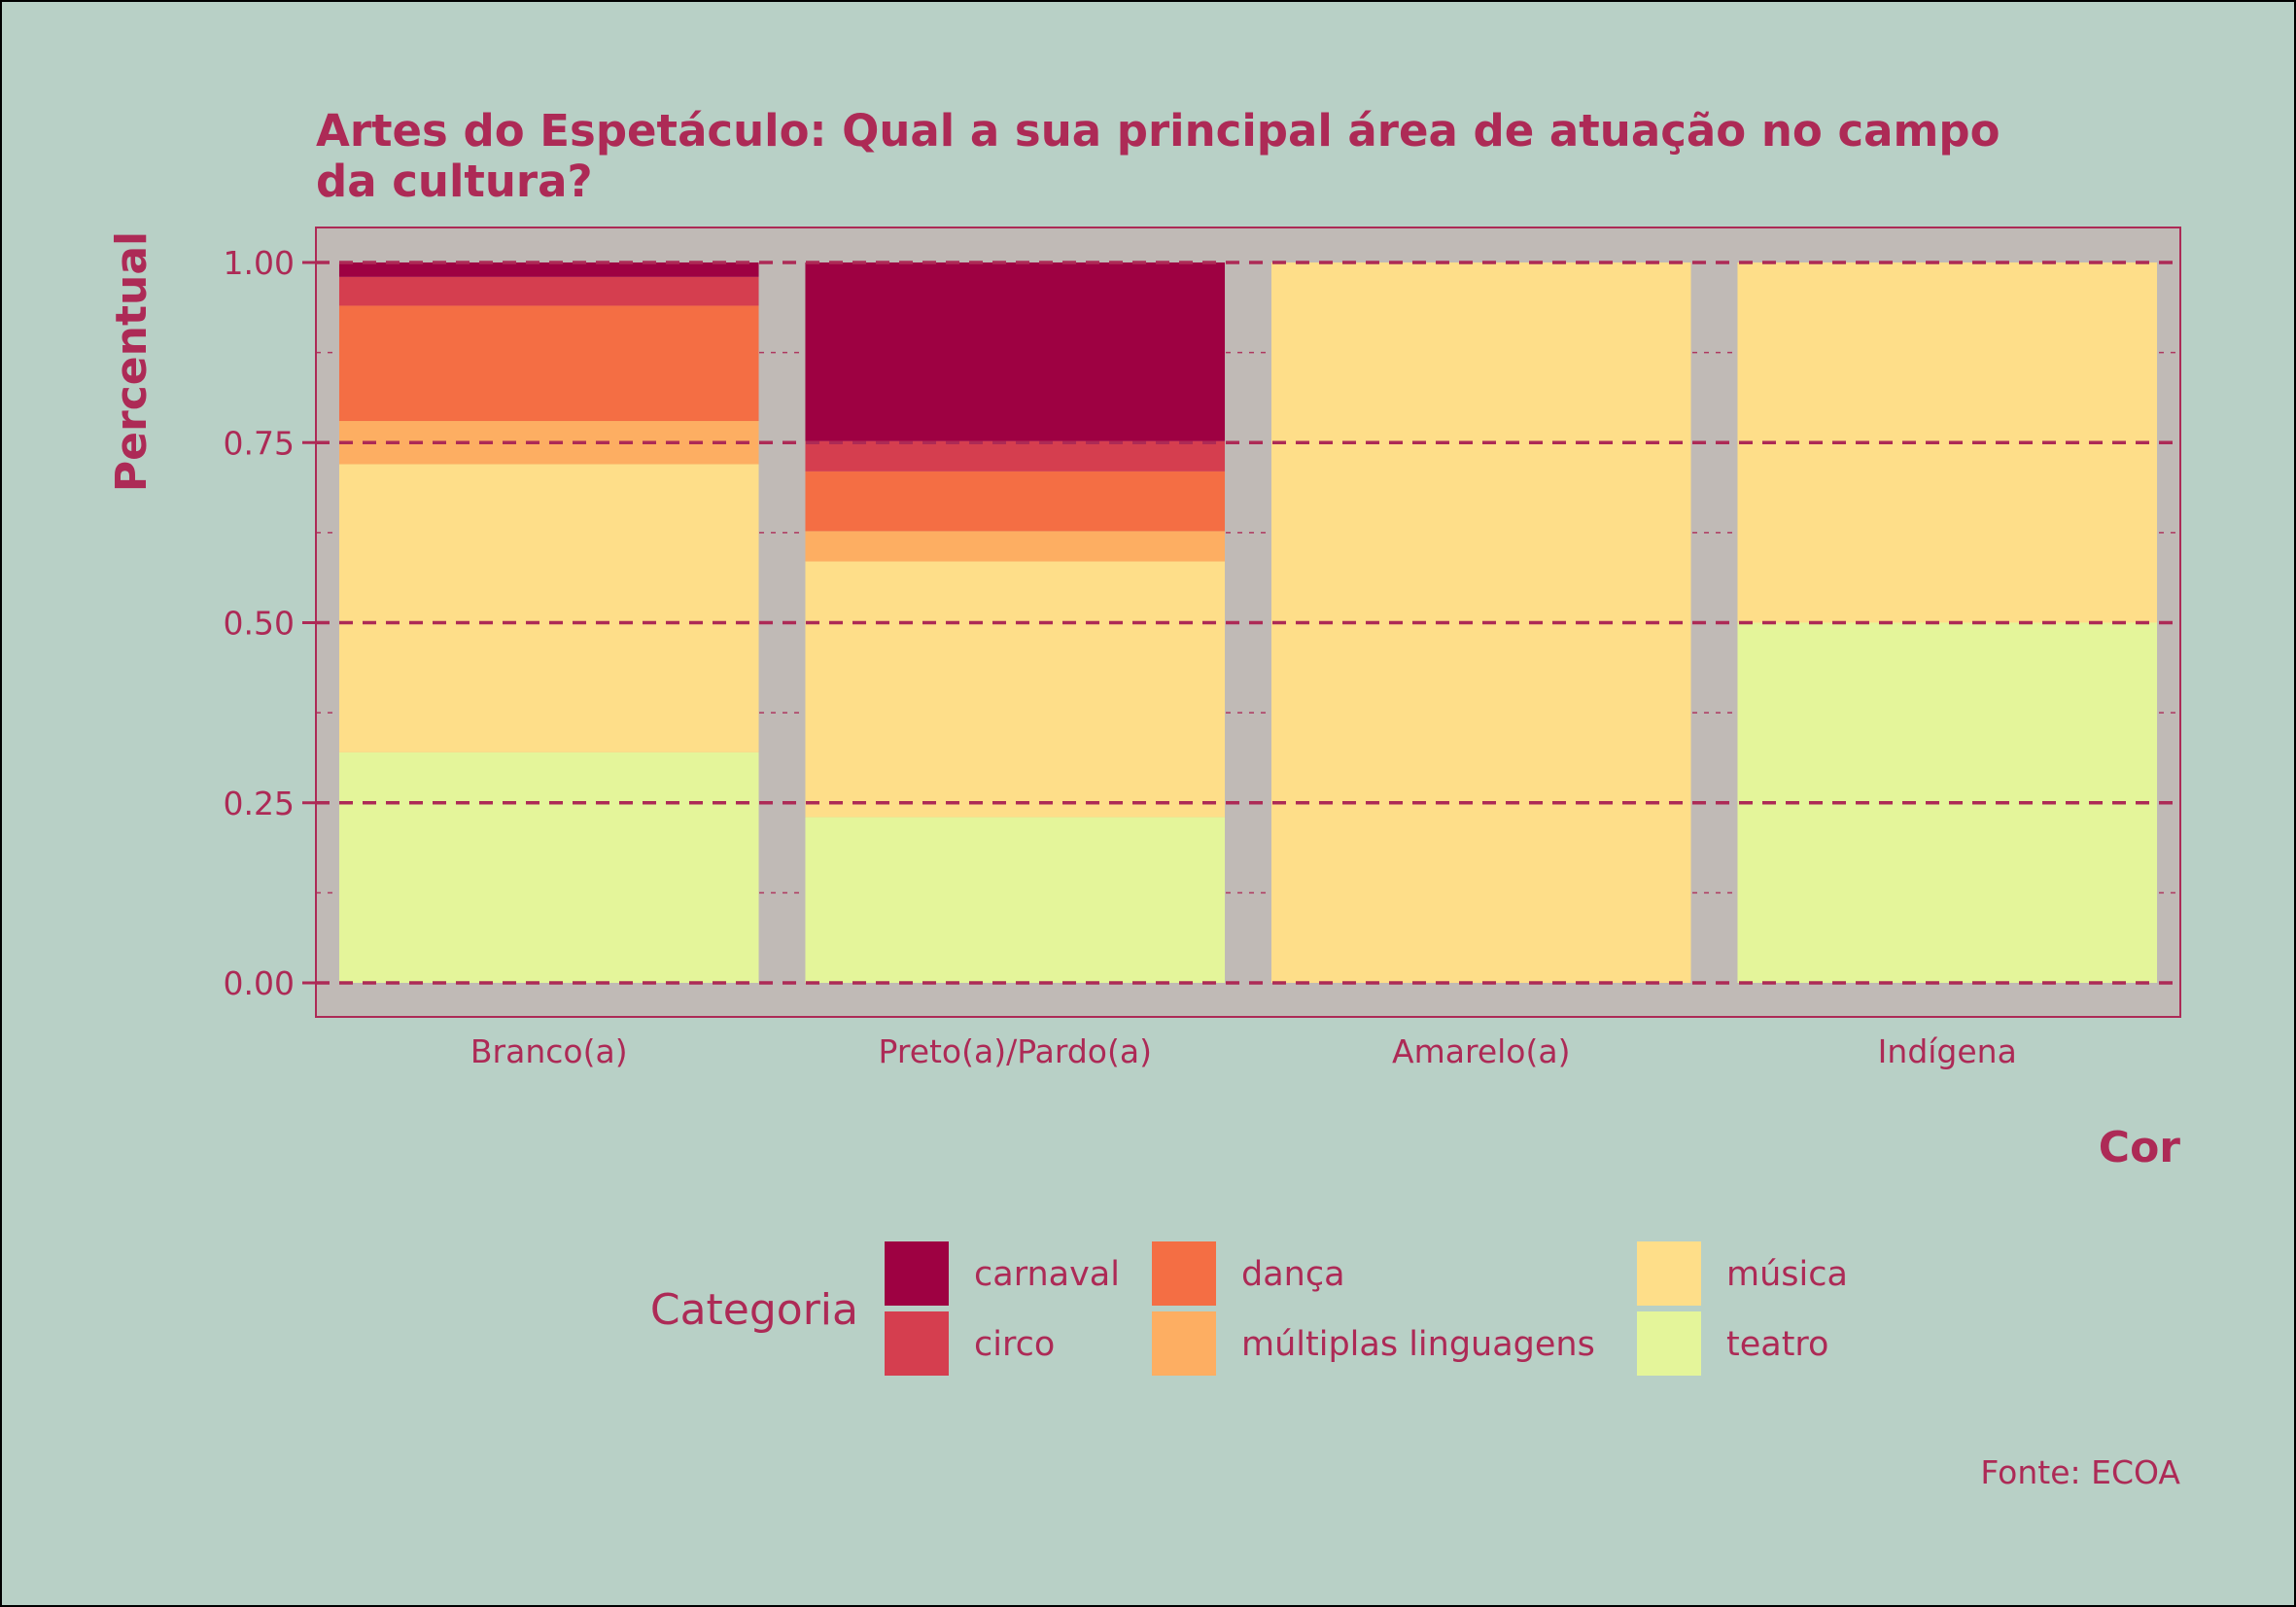  Describe the element at coordinates (754, 1310) in the screenshot. I see `legend-title: Categoria` at that location.